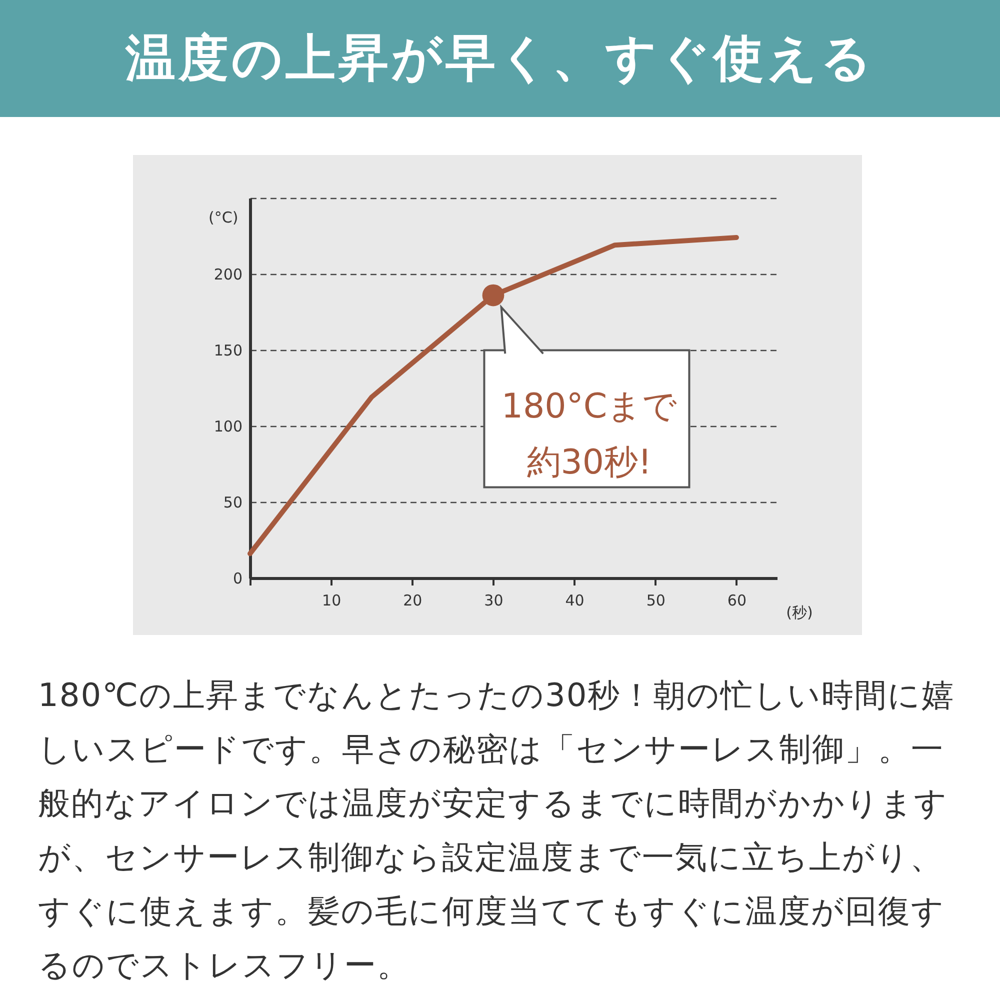  I want to click on annotation: 約30秒!, so click(589, 462).